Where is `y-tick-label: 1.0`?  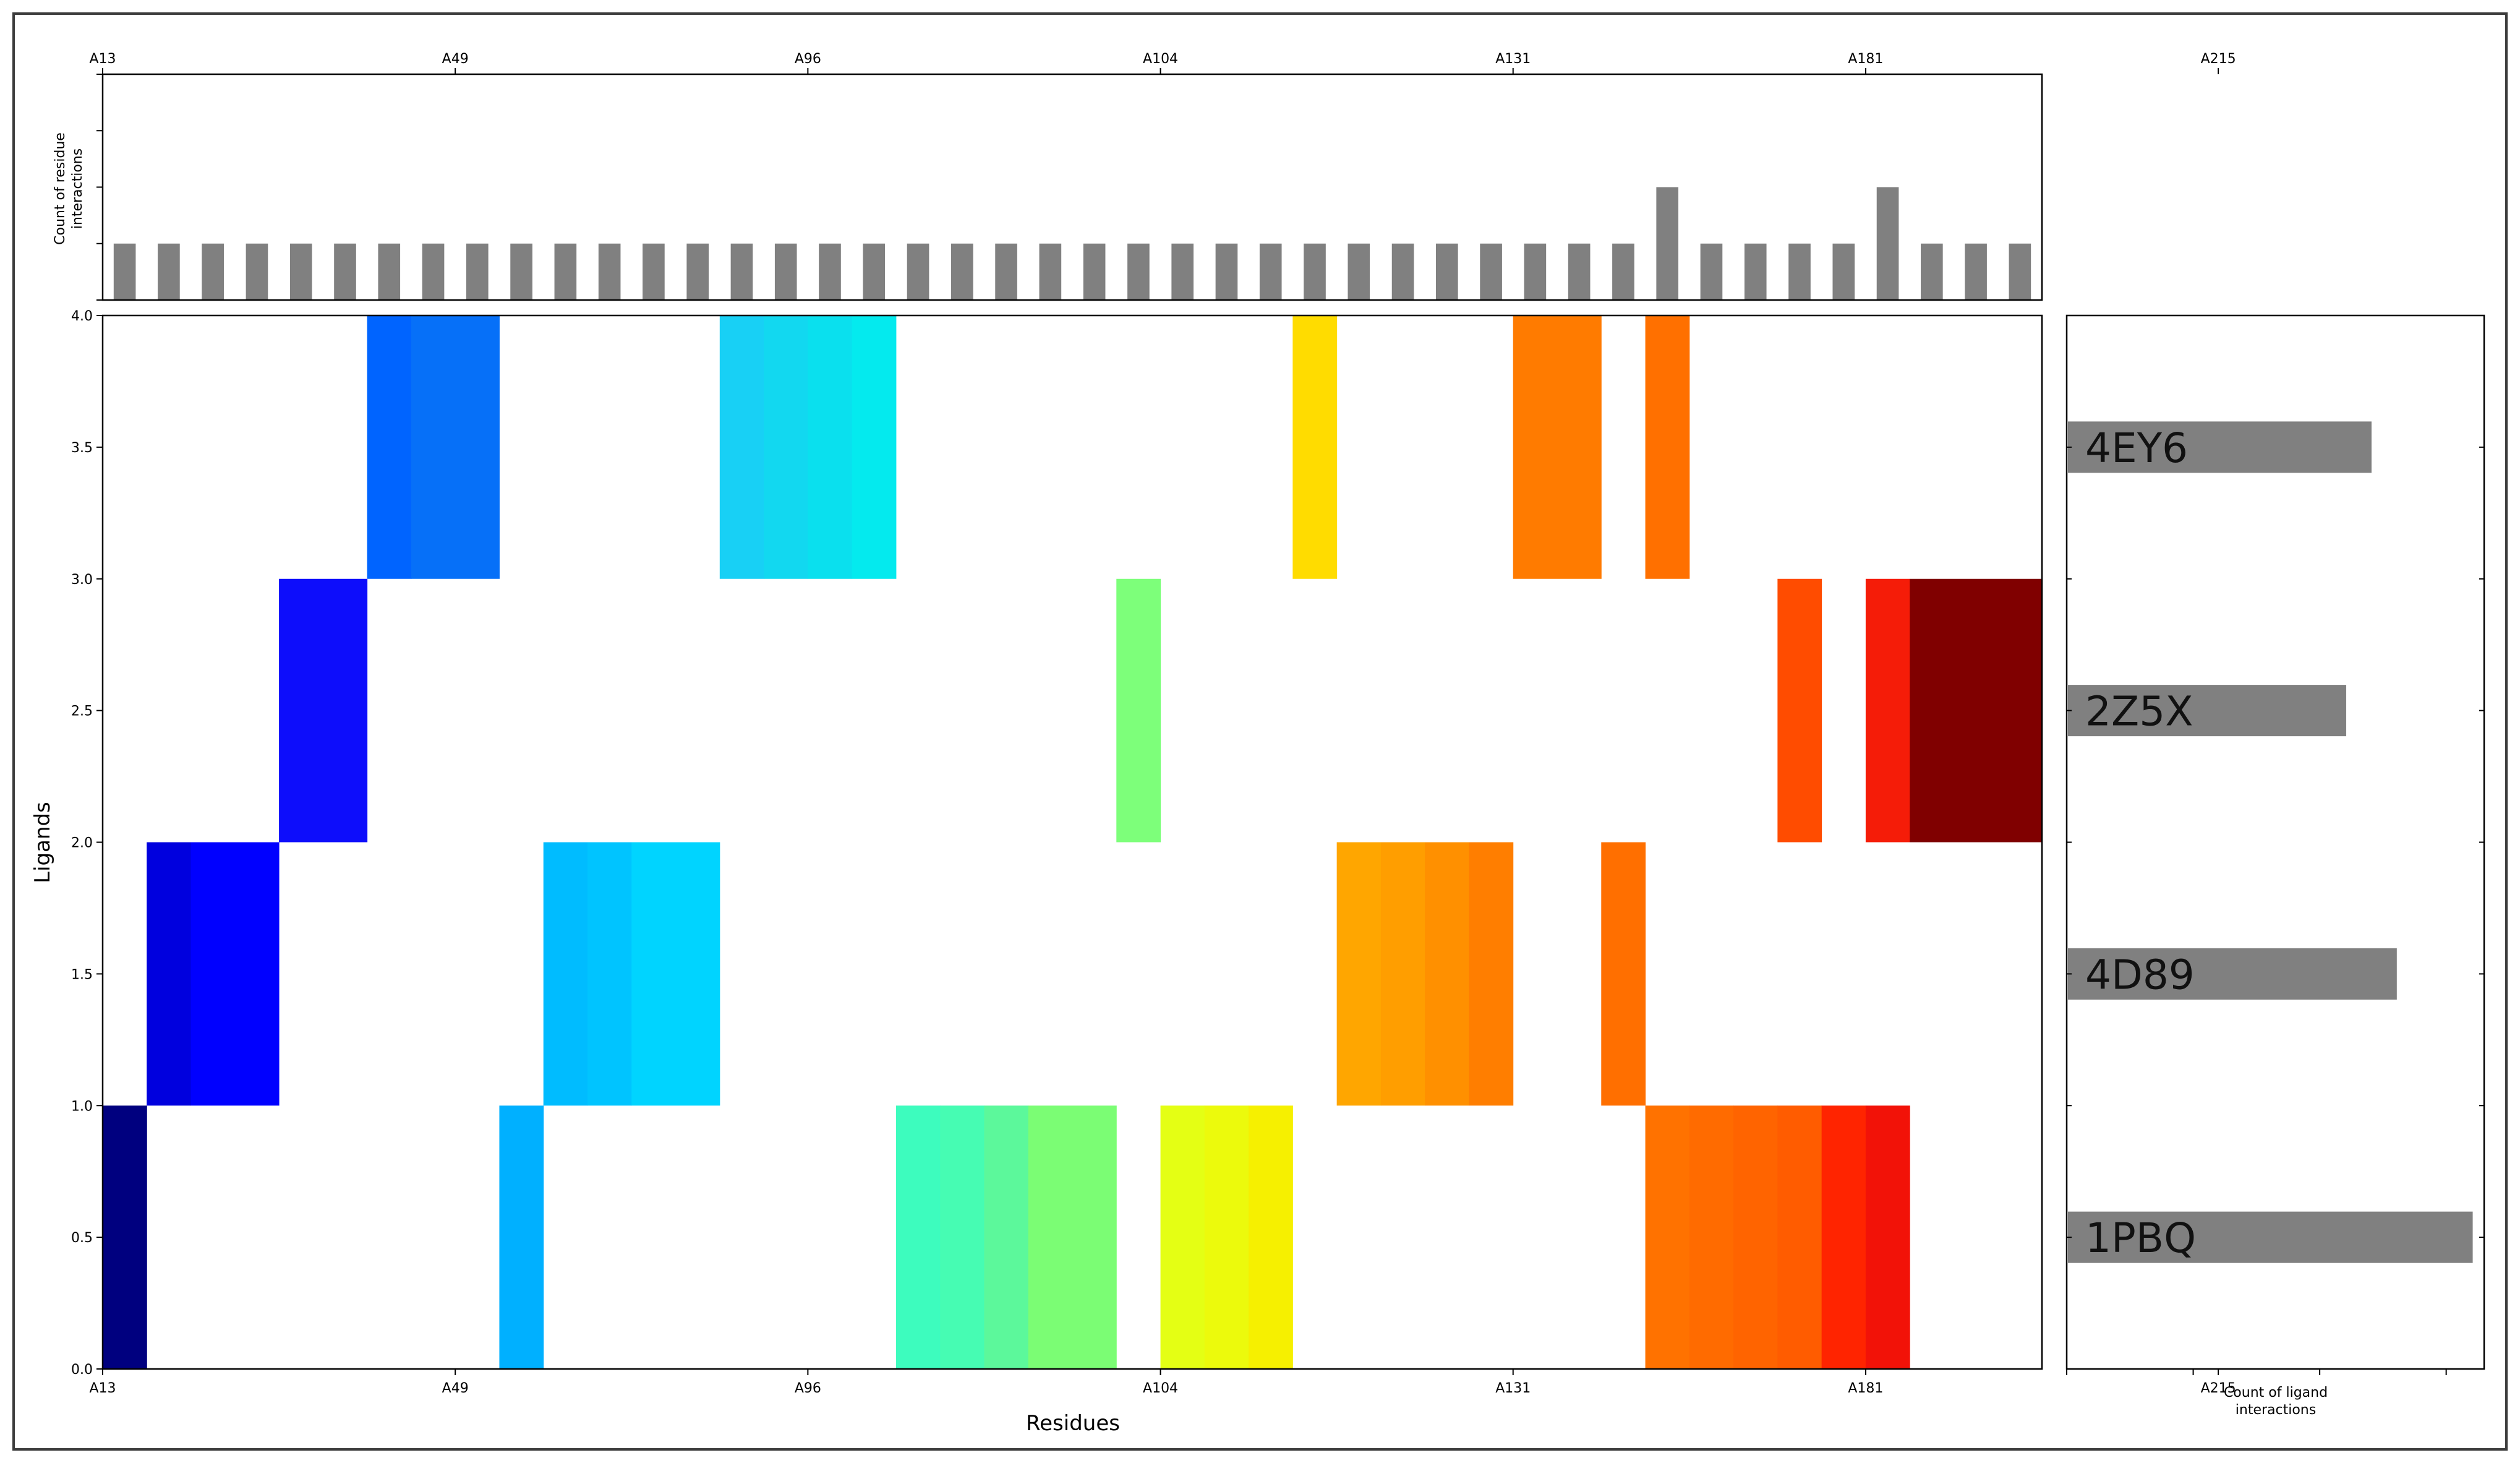
y-tick-label: 1.0 is located at coordinates (82, 1106).